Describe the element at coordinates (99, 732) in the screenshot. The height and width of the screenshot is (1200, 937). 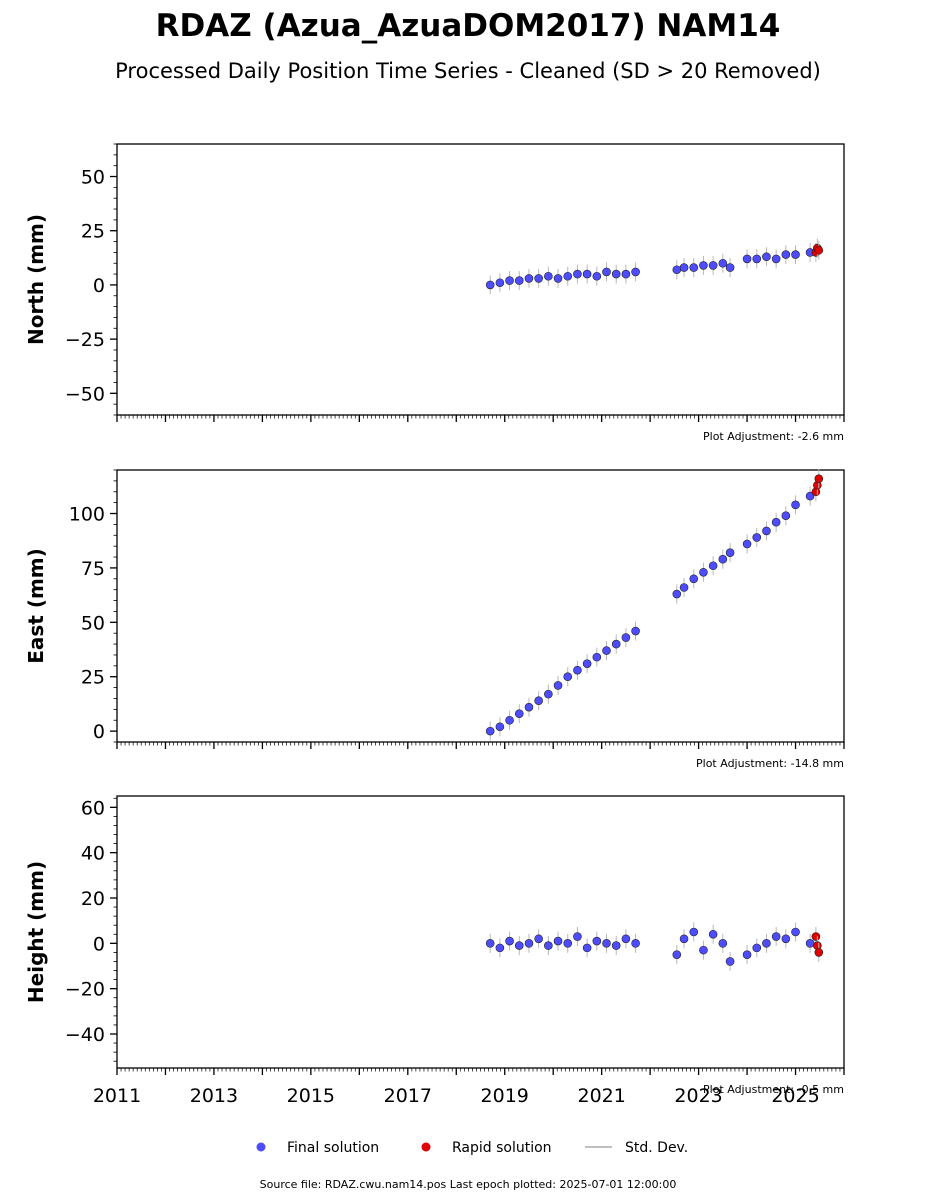
I see `east-ytick-label: 0` at that location.